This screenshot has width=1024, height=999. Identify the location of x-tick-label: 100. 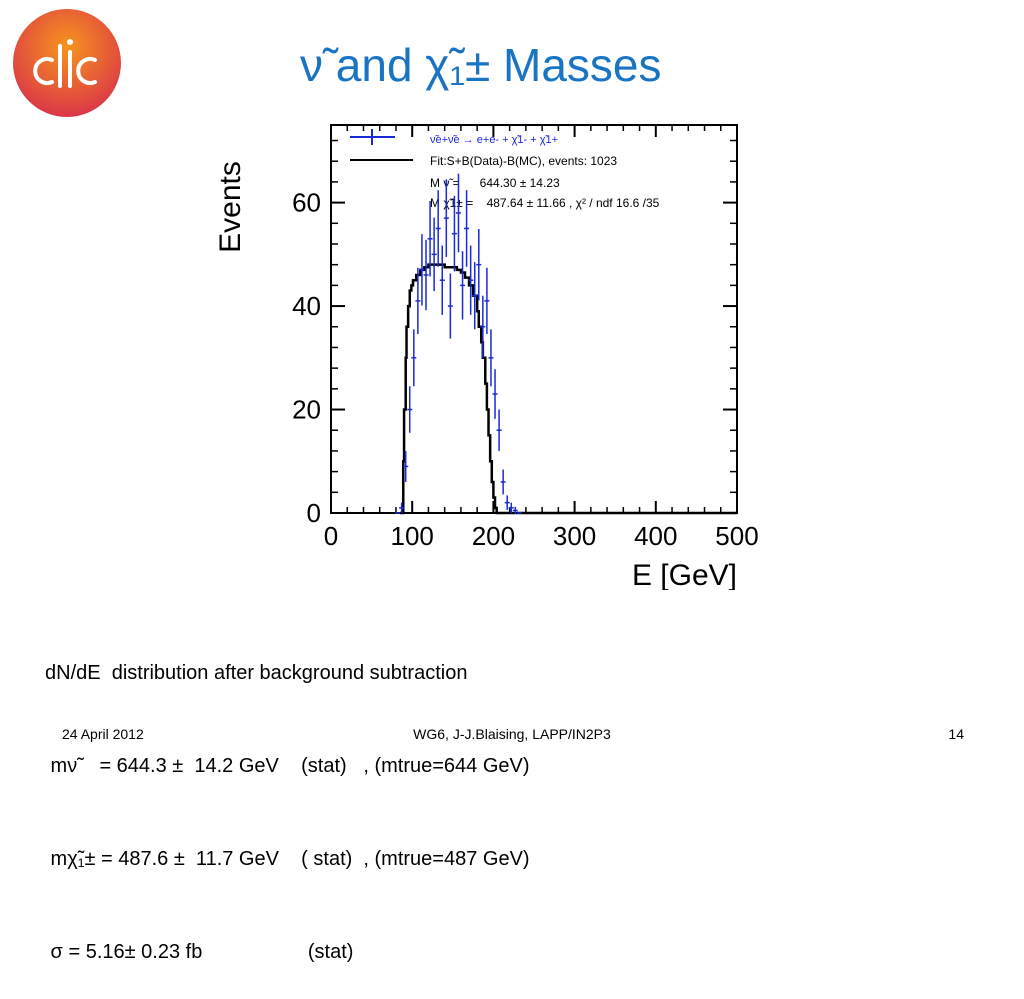
(412, 536).